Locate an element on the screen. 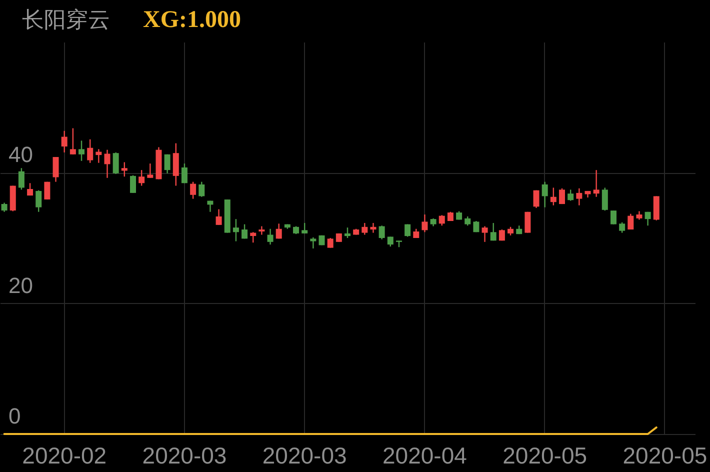 The height and width of the screenshot is (472, 710). y-tick-label: 0 is located at coordinates (14, 416).